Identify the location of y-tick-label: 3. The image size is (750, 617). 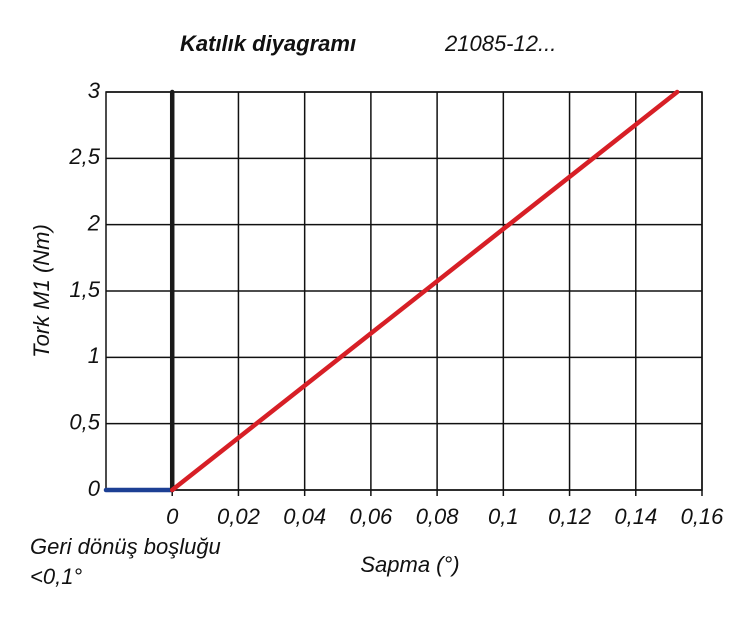
(94, 90).